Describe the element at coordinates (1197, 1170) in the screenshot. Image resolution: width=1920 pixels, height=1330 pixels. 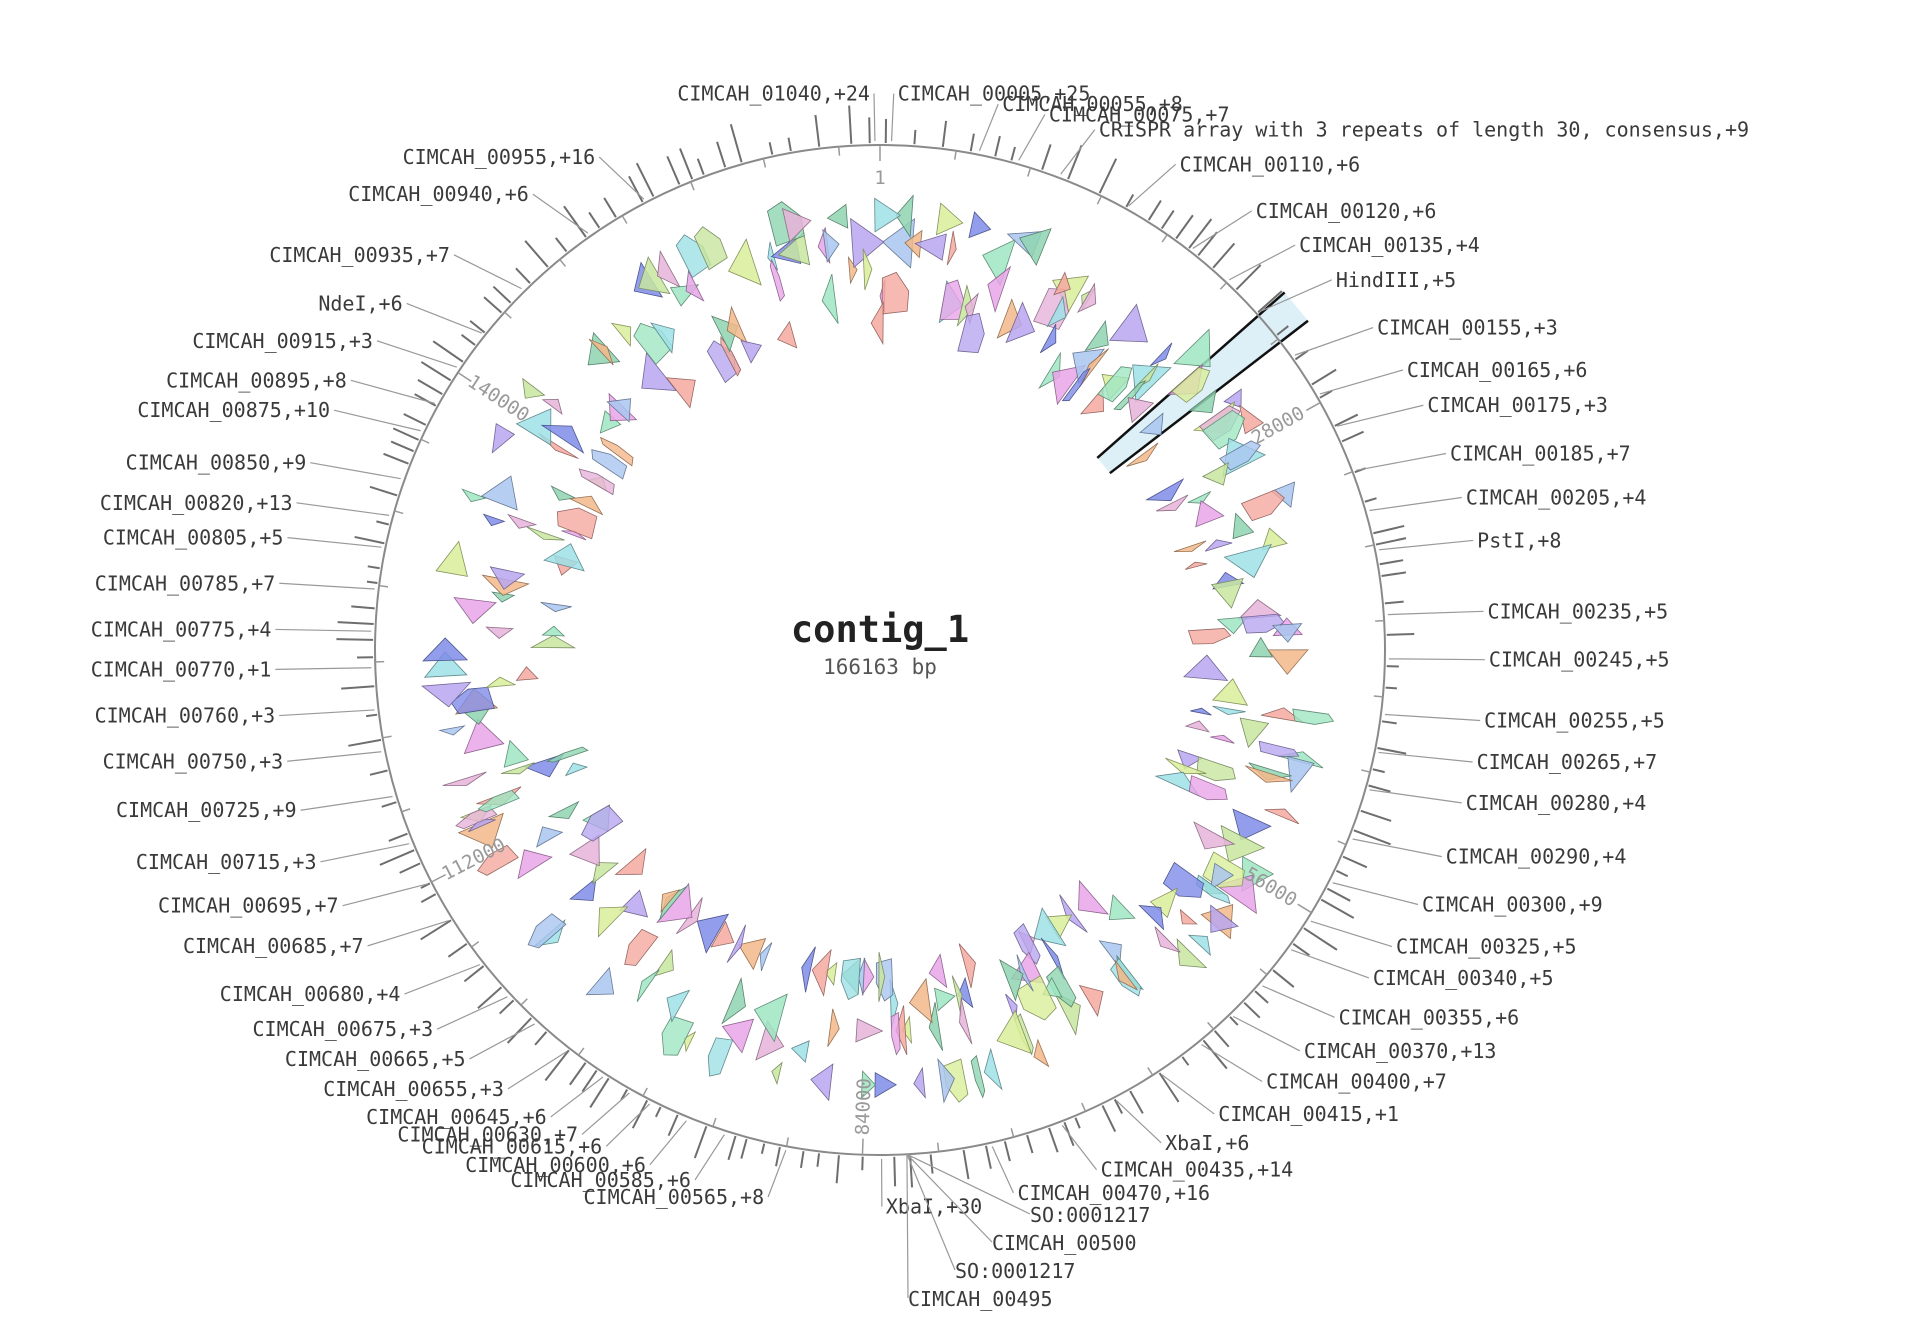
I see `feature-label: CIMCAH_00435,+14` at that location.